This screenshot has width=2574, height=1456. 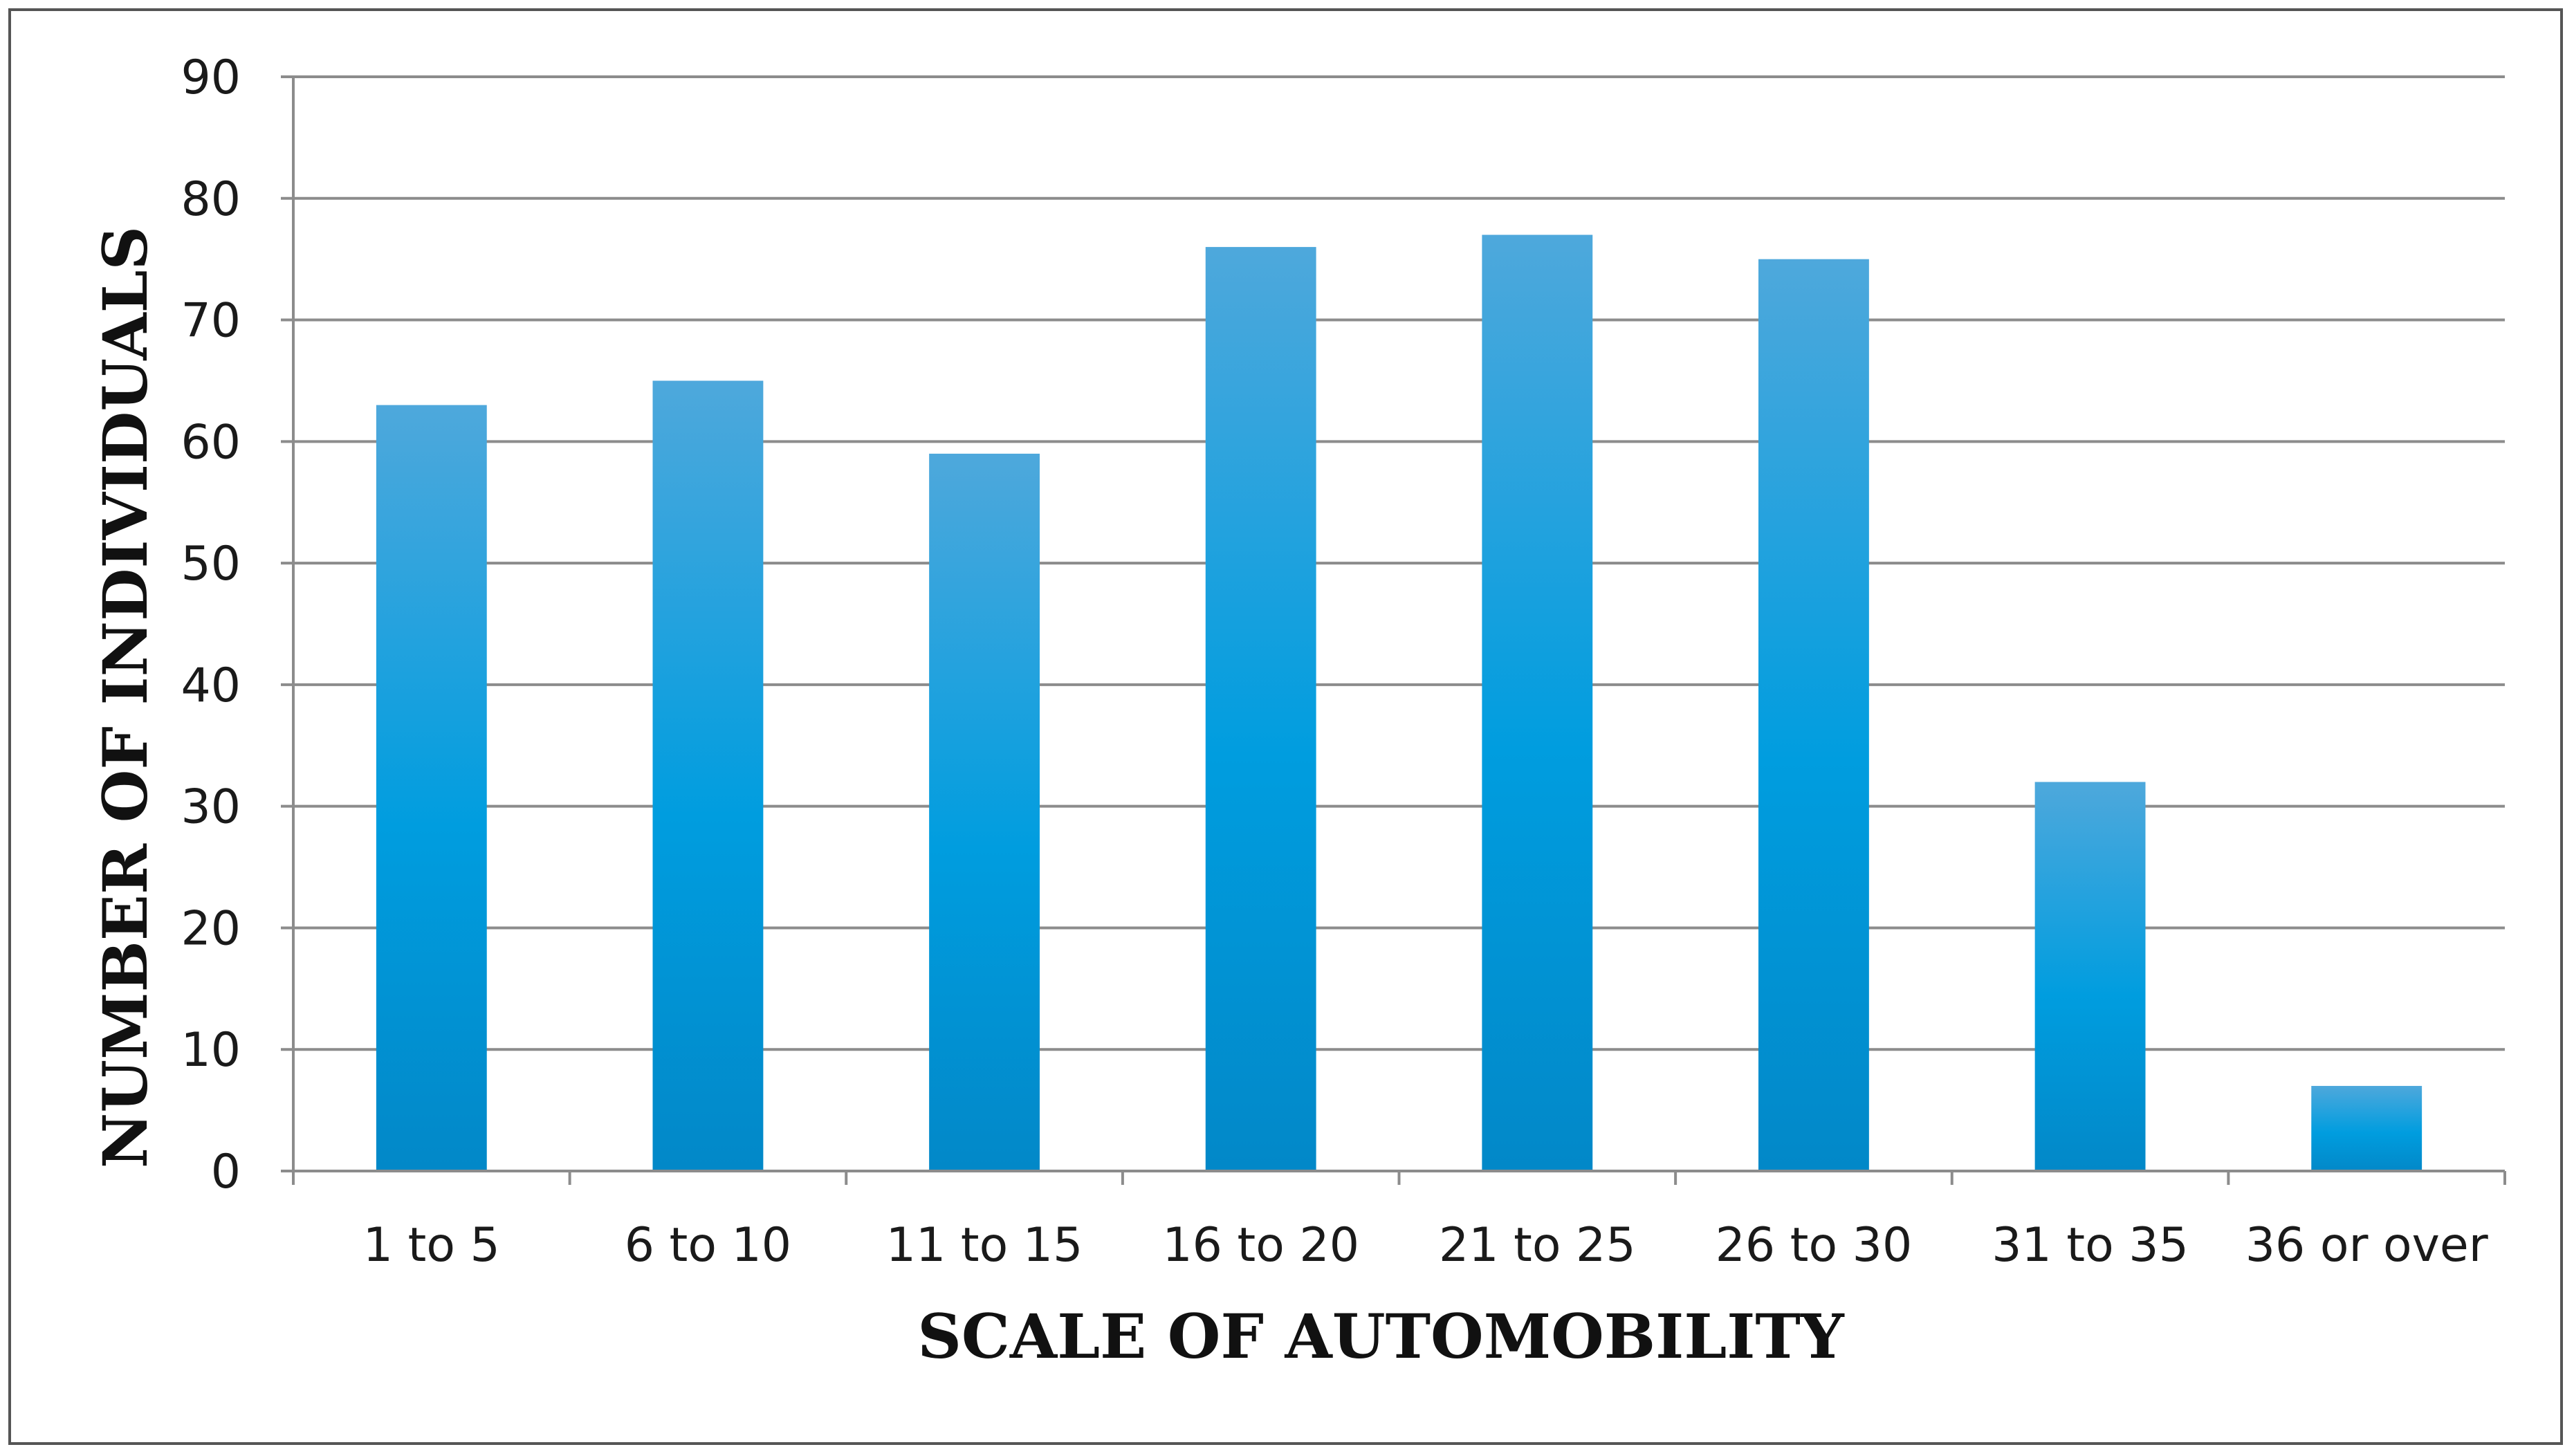 I want to click on y-tick-label: 0, so click(x=226, y=1172).